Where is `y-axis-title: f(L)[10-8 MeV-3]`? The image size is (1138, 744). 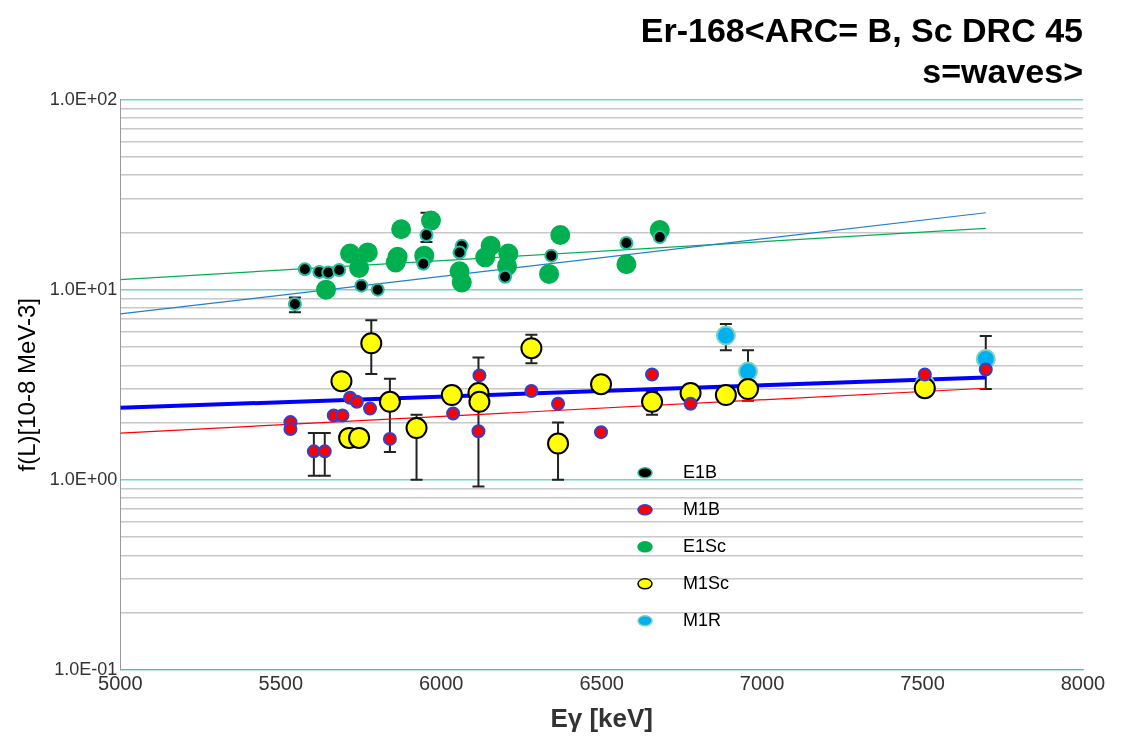
y-axis-title: f(L)[10-8 MeV-3] is located at coordinates (27, 385).